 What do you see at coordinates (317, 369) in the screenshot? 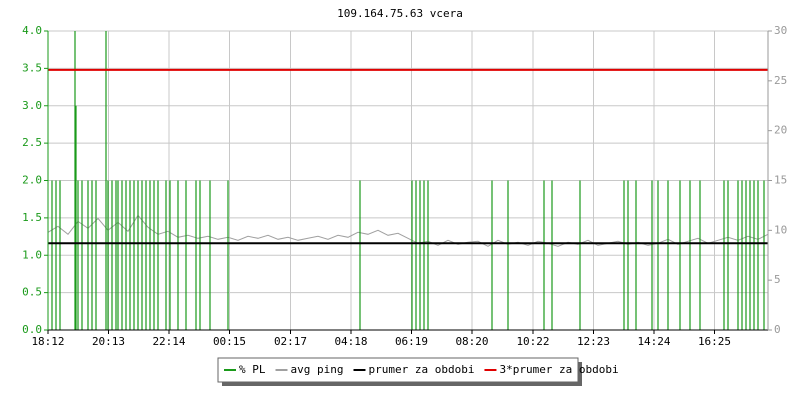
I see `legend-label: avg ping` at bounding box center [317, 369].